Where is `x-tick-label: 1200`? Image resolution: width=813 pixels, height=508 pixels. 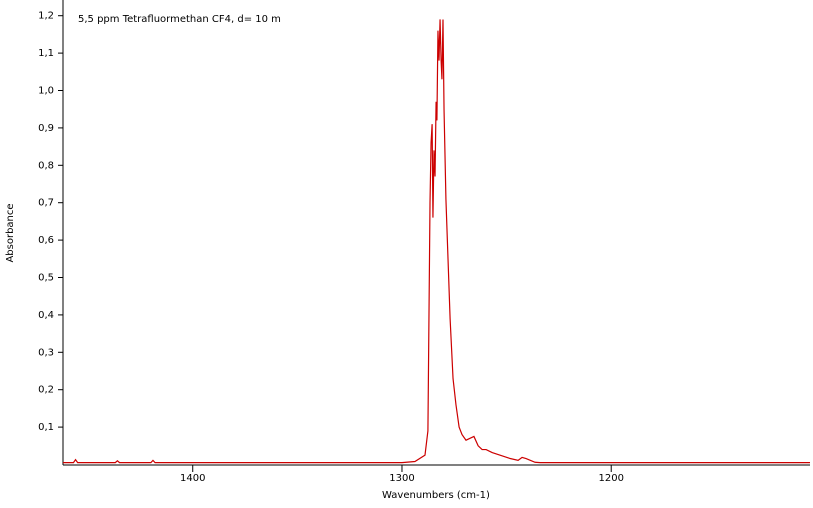 x-tick-label: 1200 is located at coordinates (610, 478).